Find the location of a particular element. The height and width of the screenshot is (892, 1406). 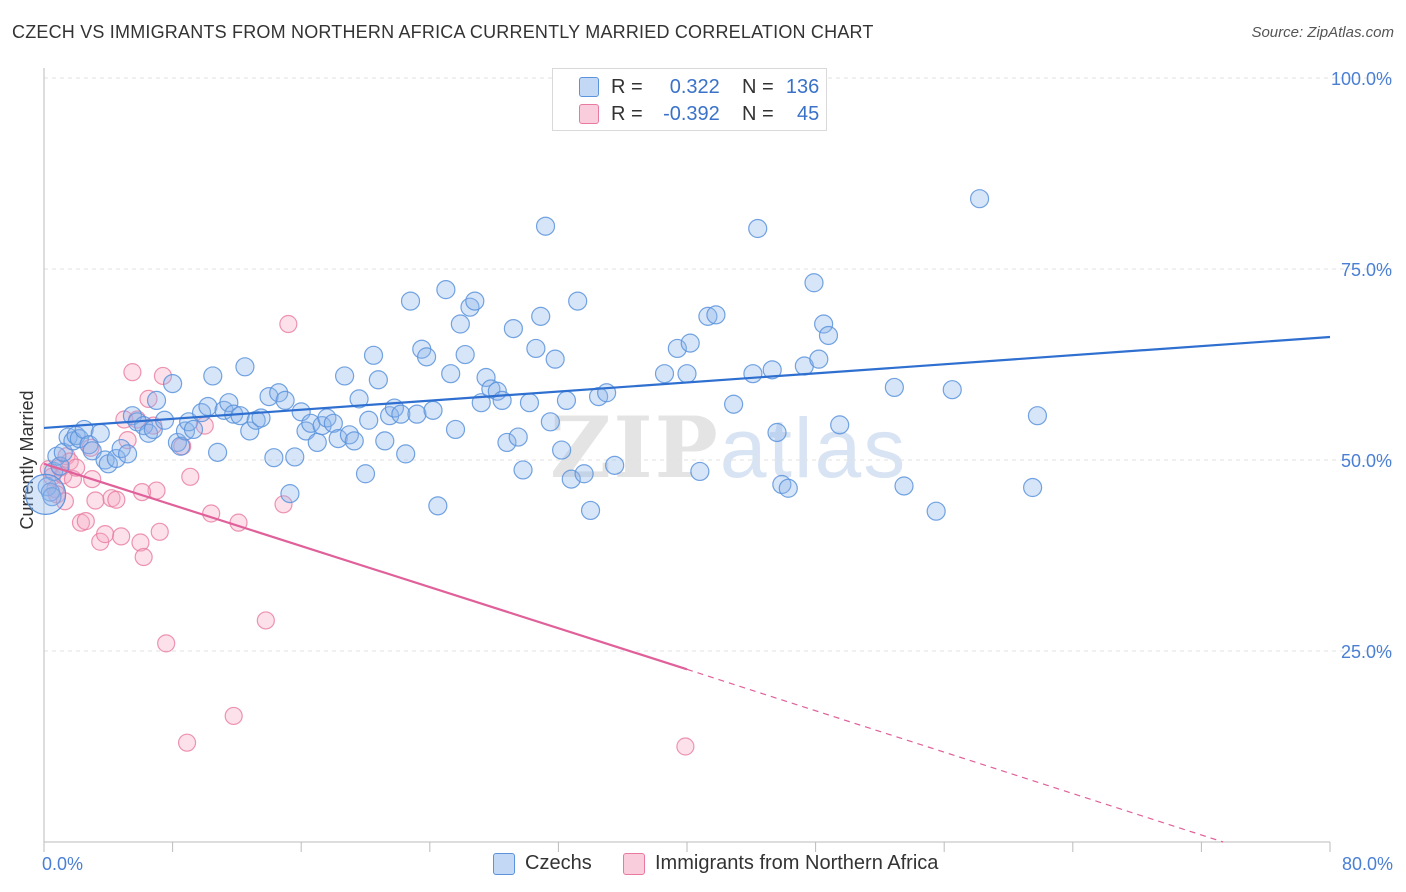

x-tick-label: 0.0% is located at coordinates (62, 864).